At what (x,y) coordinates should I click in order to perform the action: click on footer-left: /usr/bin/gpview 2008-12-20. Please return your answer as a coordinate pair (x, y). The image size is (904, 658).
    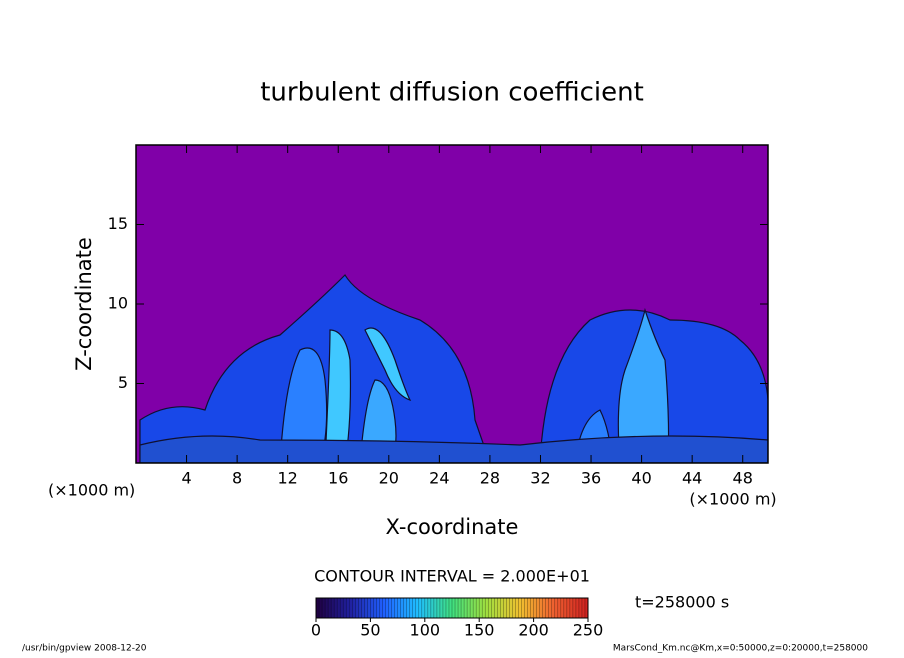
    Looking at the image, I should click on (84, 649).